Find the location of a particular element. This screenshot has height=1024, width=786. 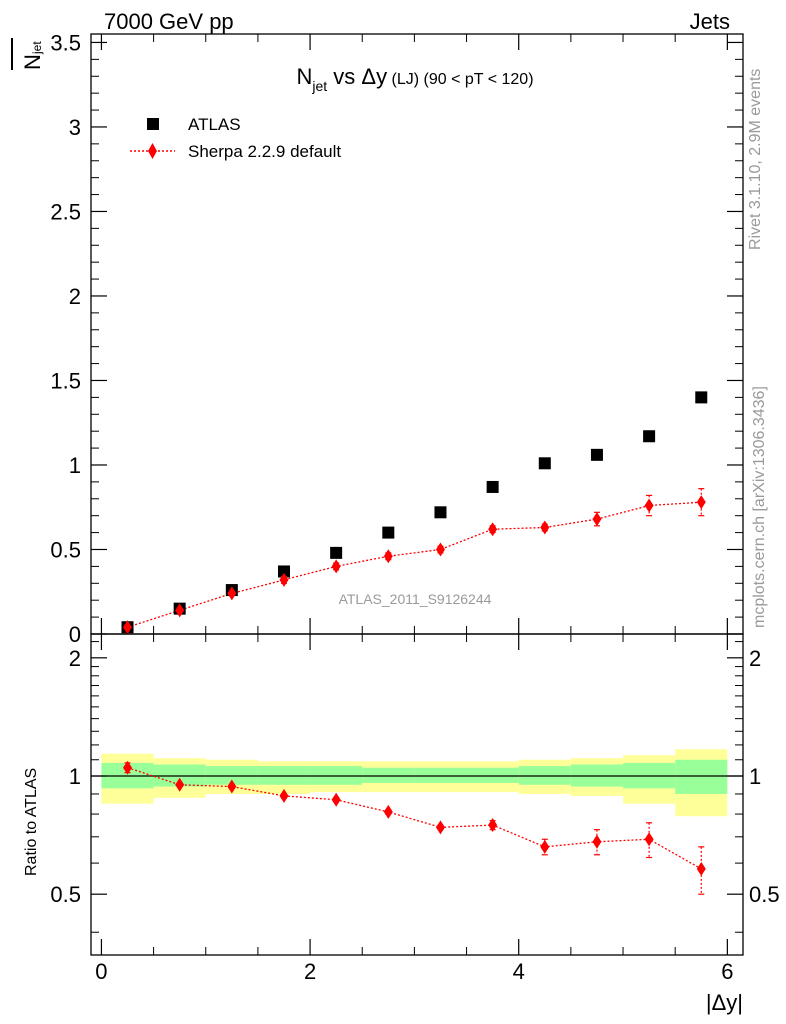

ratio-panel is located at coordinates (414, 827).